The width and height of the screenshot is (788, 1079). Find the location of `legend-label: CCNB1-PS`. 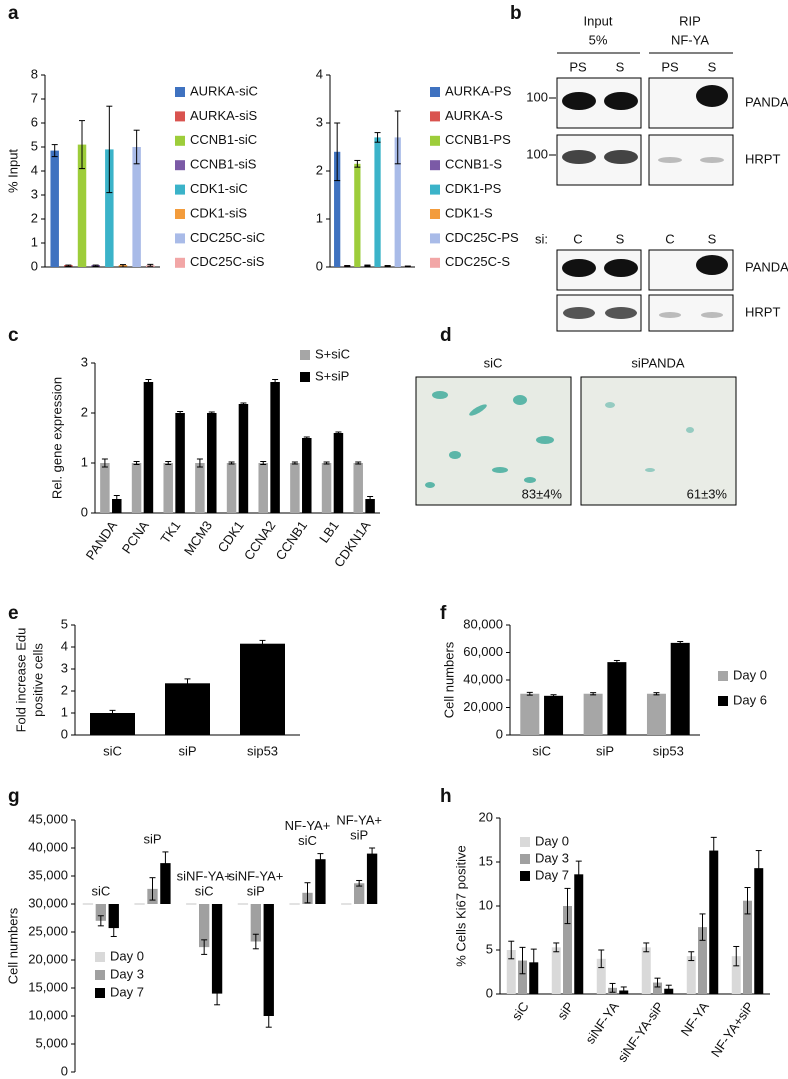

legend-label: CCNB1-PS is located at coordinates (478, 139).